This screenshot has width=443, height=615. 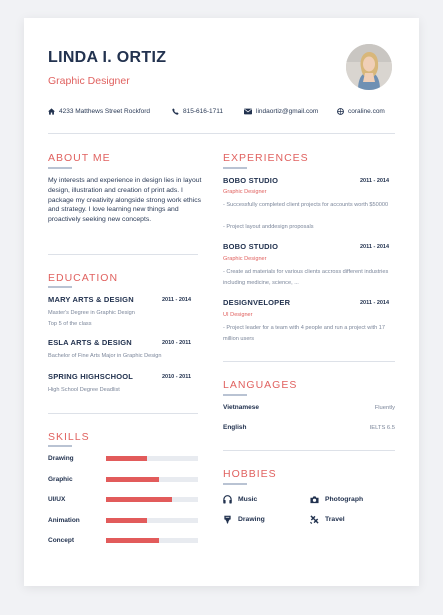 I want to click on skill-label: Graphic, so click(x=60, y=479).